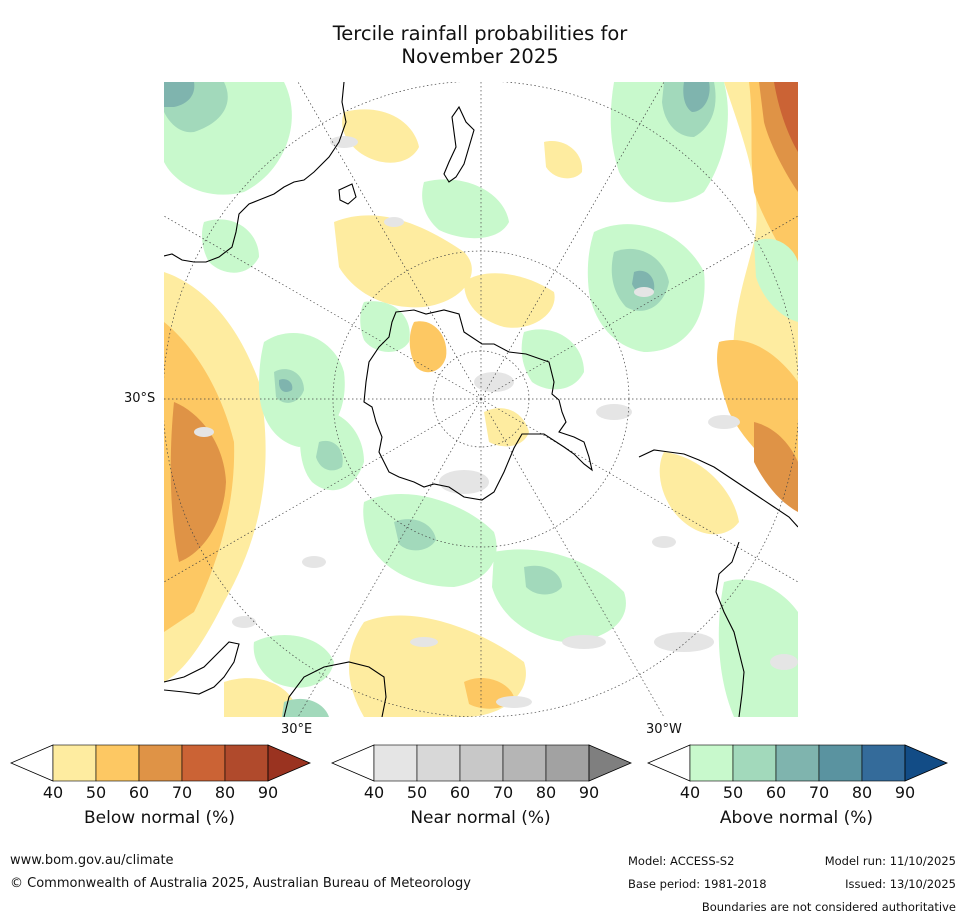  What do you see at coordinates (733, 792) in the screenshot?
I see `above-normal-colorbar-tick: 50` at bounding box center [733, 792].